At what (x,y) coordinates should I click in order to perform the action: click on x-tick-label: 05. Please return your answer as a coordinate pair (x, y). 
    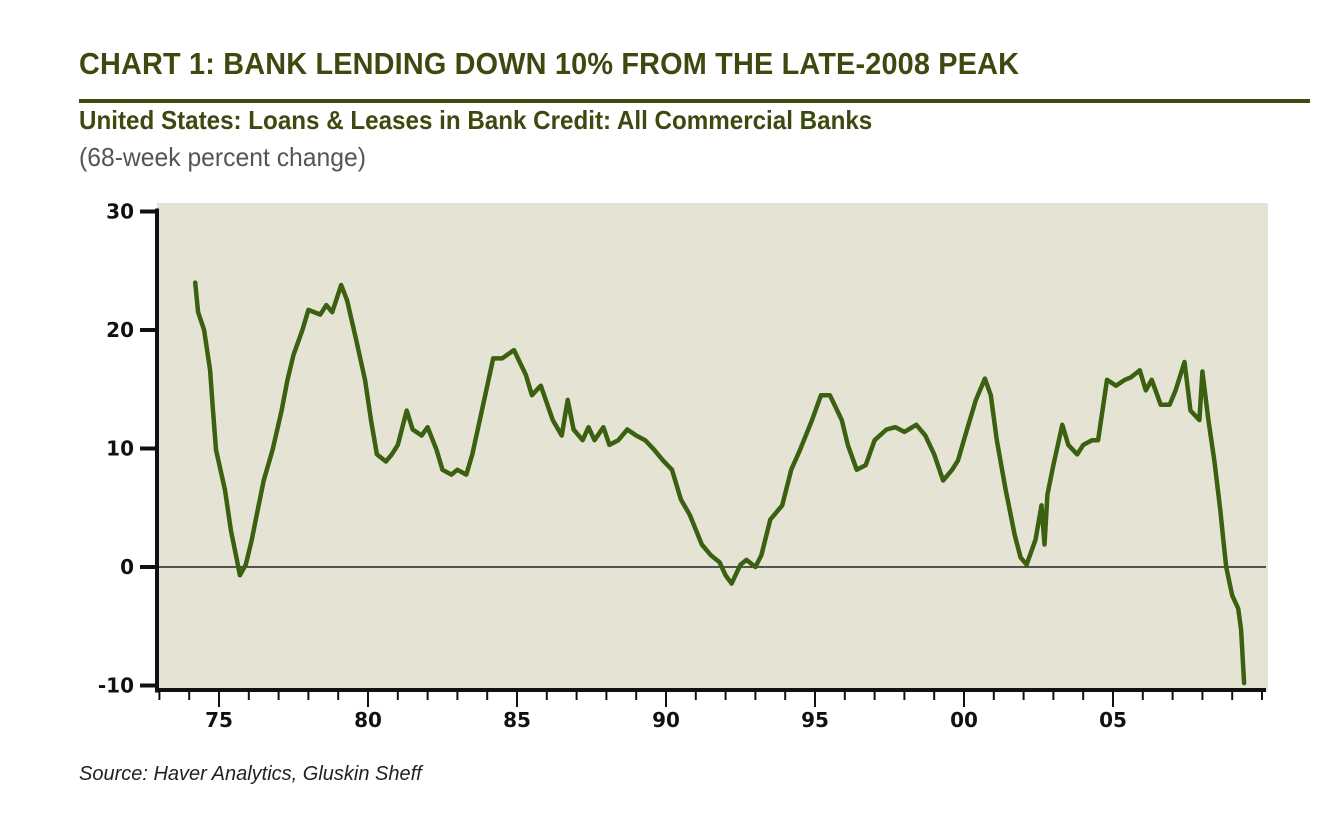
    Looking at the image, I should click on (1113, 720).